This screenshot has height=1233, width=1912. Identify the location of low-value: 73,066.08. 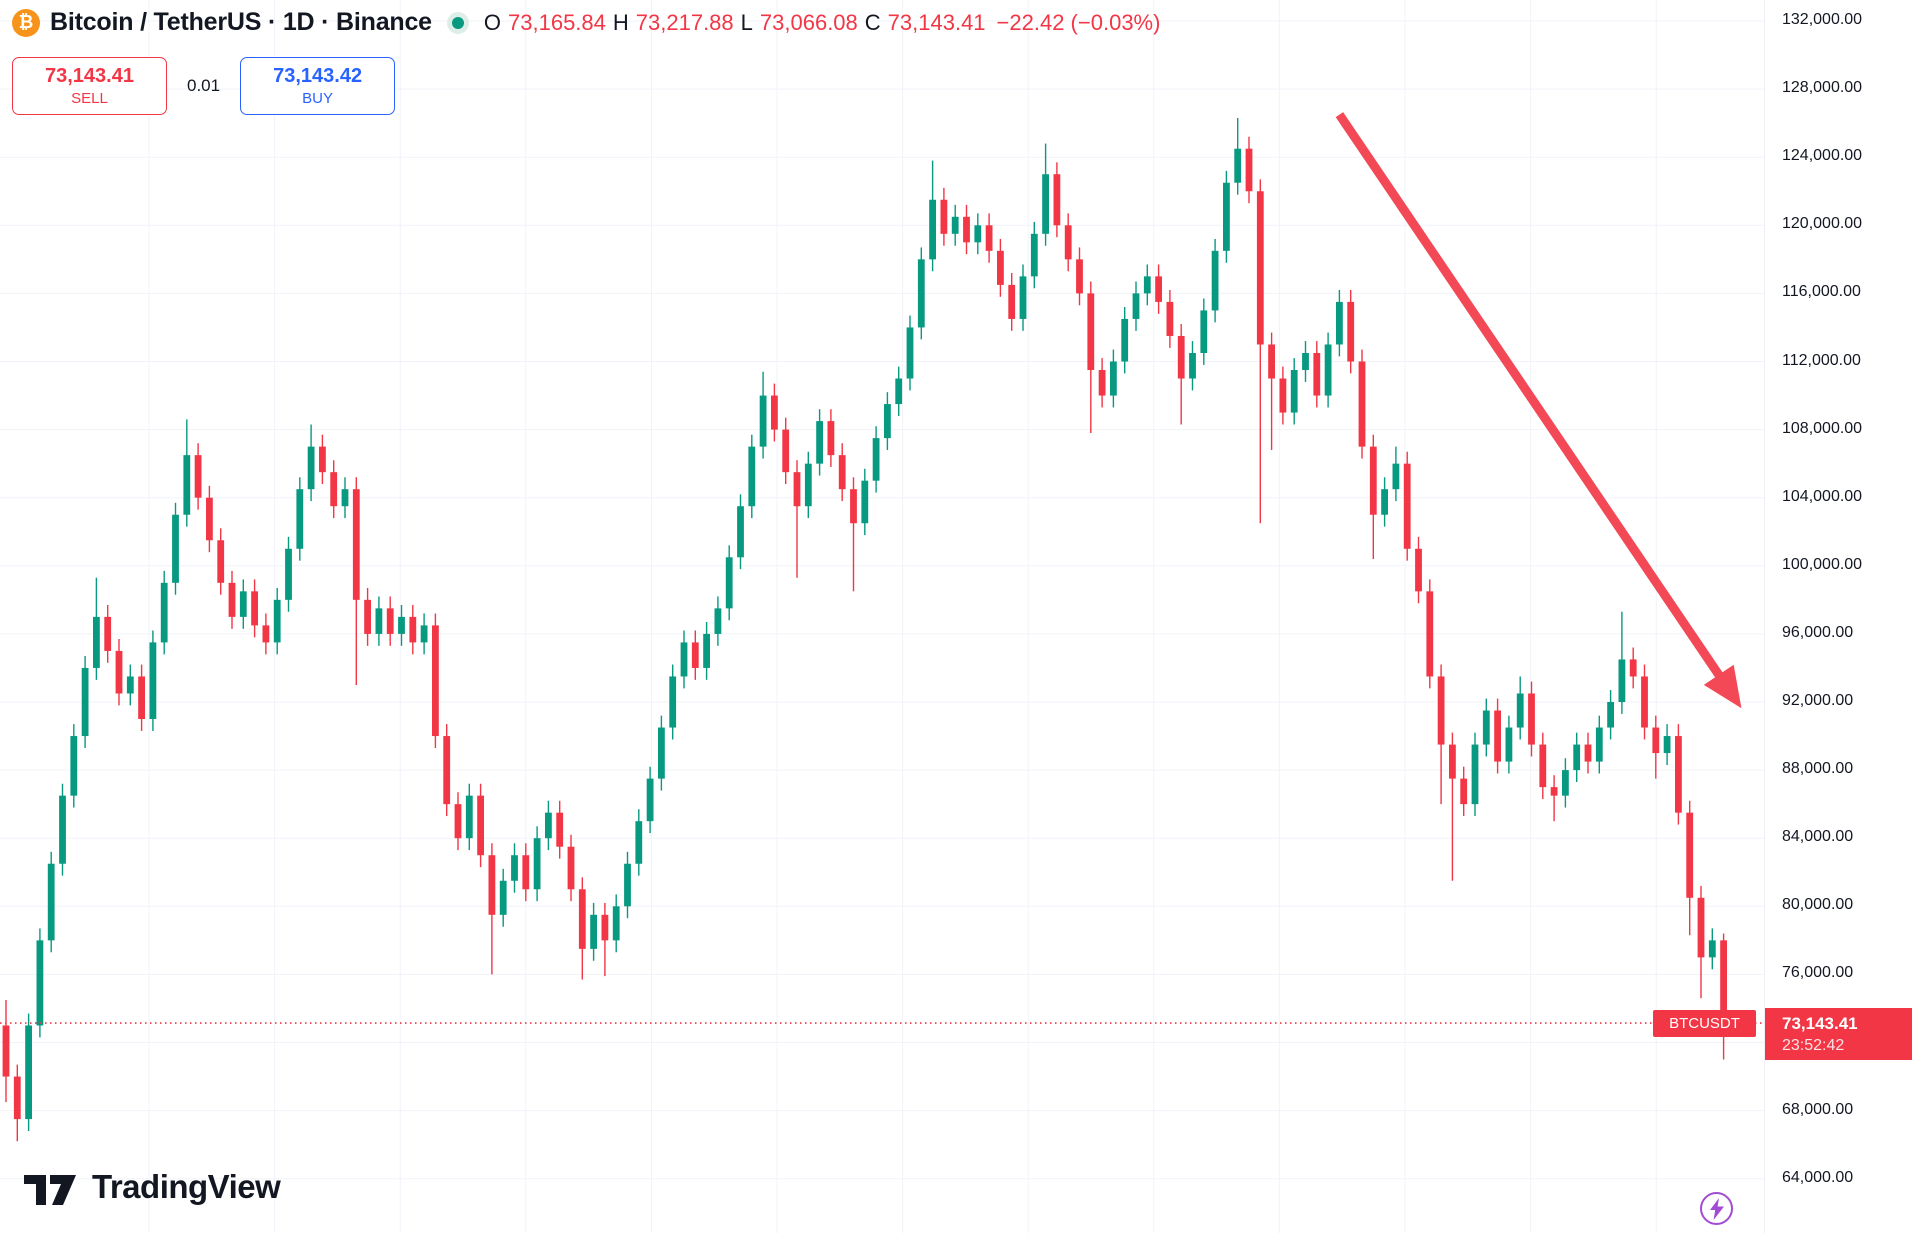
(808, 22).